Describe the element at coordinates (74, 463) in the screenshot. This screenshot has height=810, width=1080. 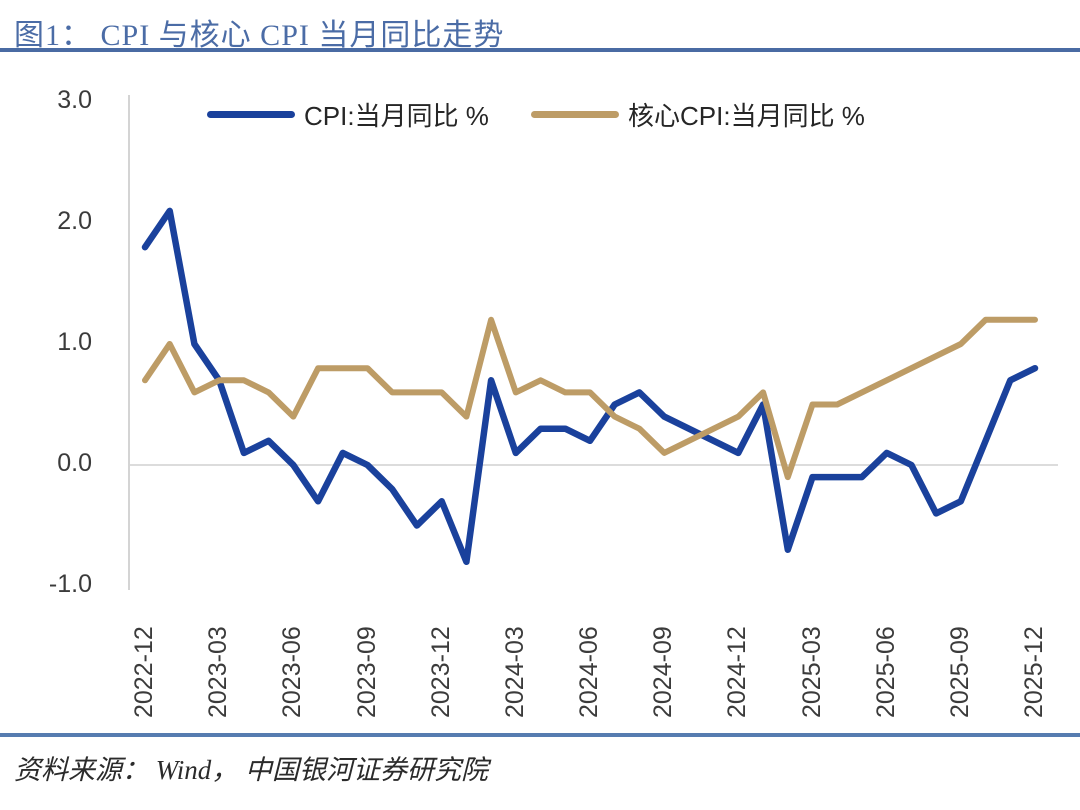
I see `y-tick-label: 0.0` at that location.